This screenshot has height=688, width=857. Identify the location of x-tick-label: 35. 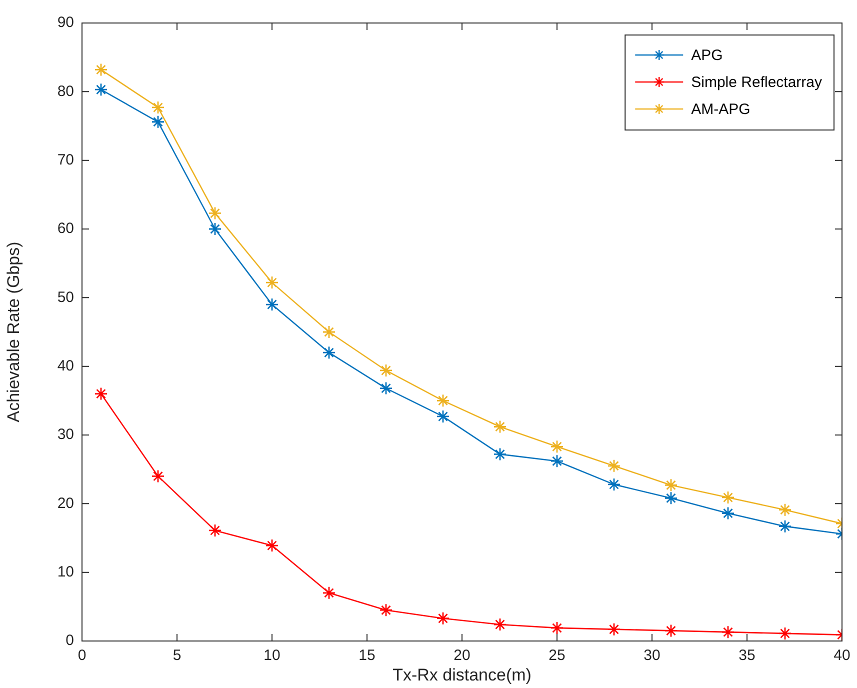
(747, 655).